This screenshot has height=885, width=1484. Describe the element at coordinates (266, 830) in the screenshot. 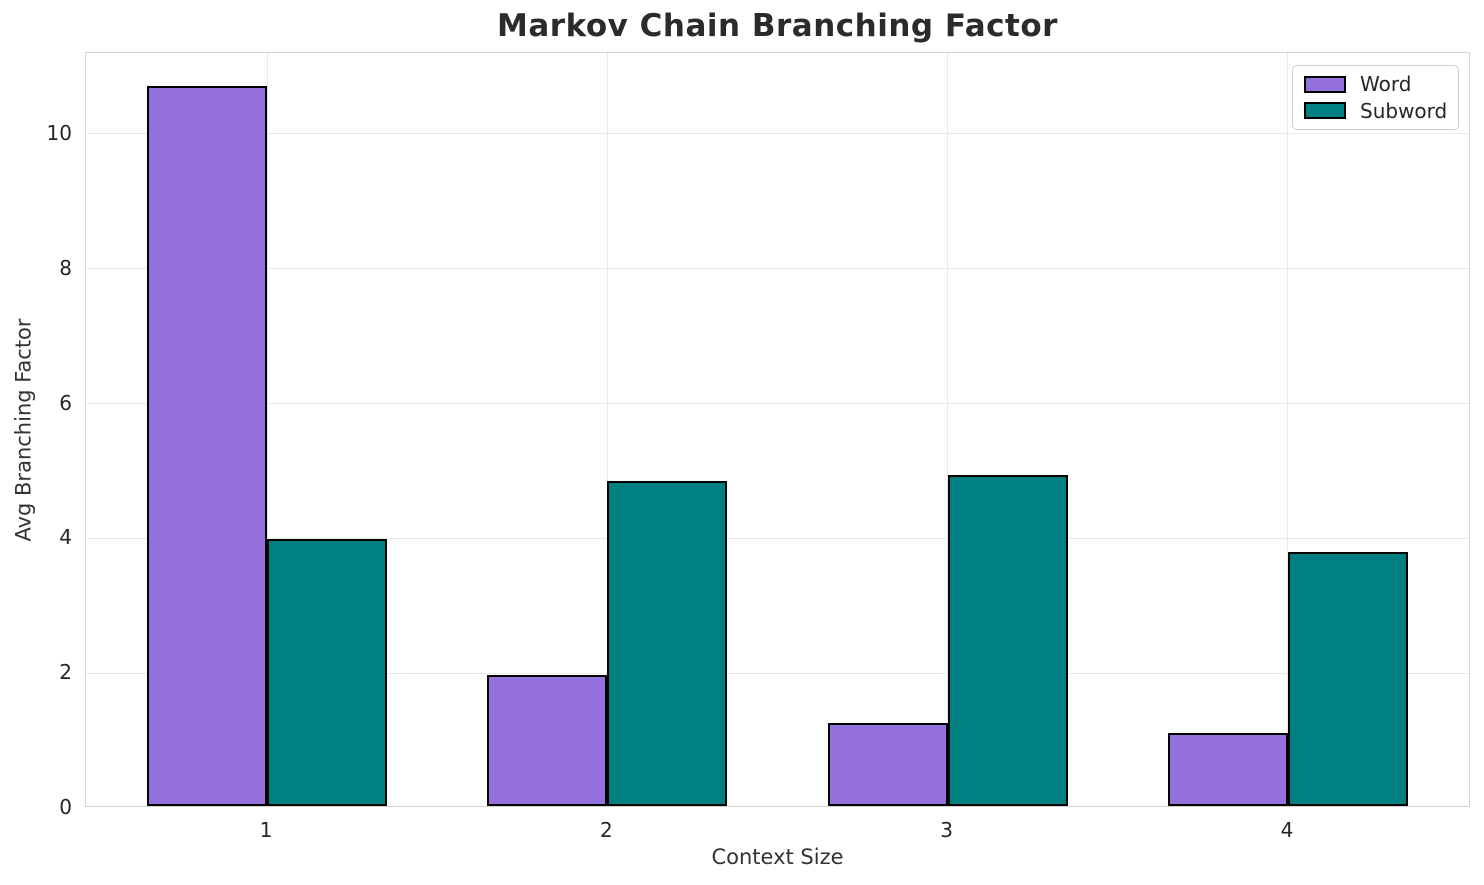

I see `x-tick-label-1: 1` at that location.